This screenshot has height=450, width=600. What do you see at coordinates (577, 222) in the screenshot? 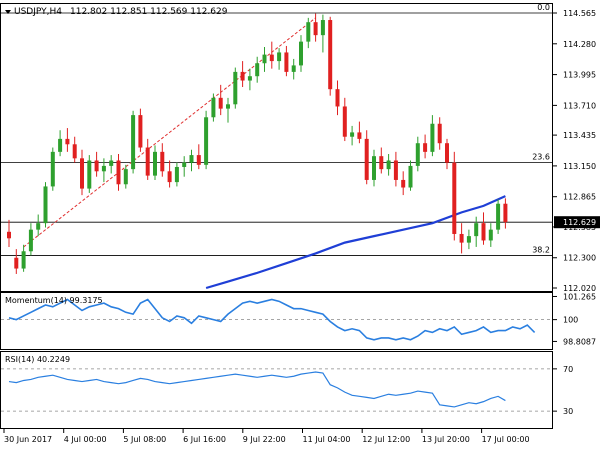
I see `current-price-box` at bounding box center [577, 222].